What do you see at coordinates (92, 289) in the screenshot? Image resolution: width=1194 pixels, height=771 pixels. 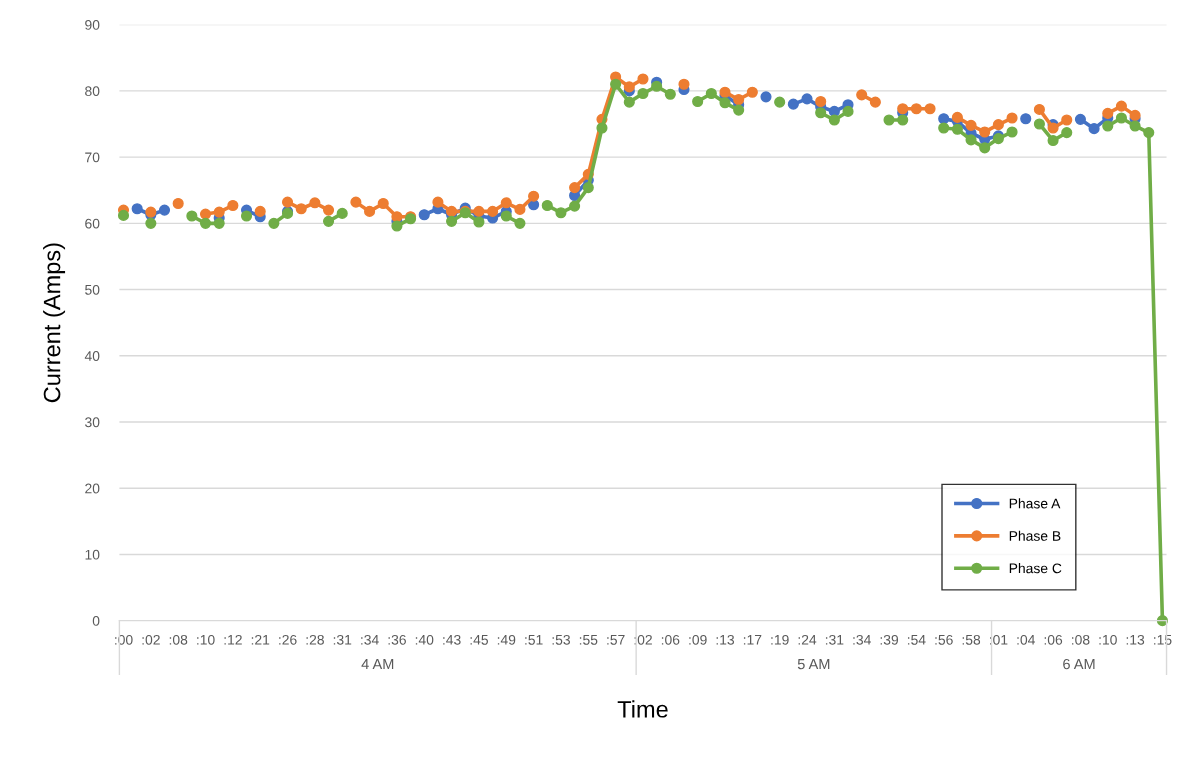 I see `y-tick-label: 50` at bounding box center [92, 289].